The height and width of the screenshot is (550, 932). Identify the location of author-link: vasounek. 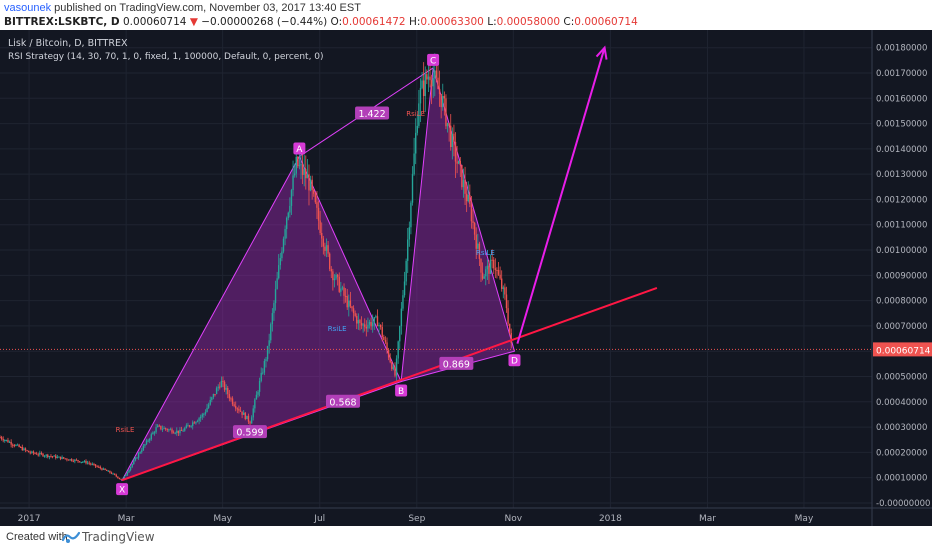
(28, 8).